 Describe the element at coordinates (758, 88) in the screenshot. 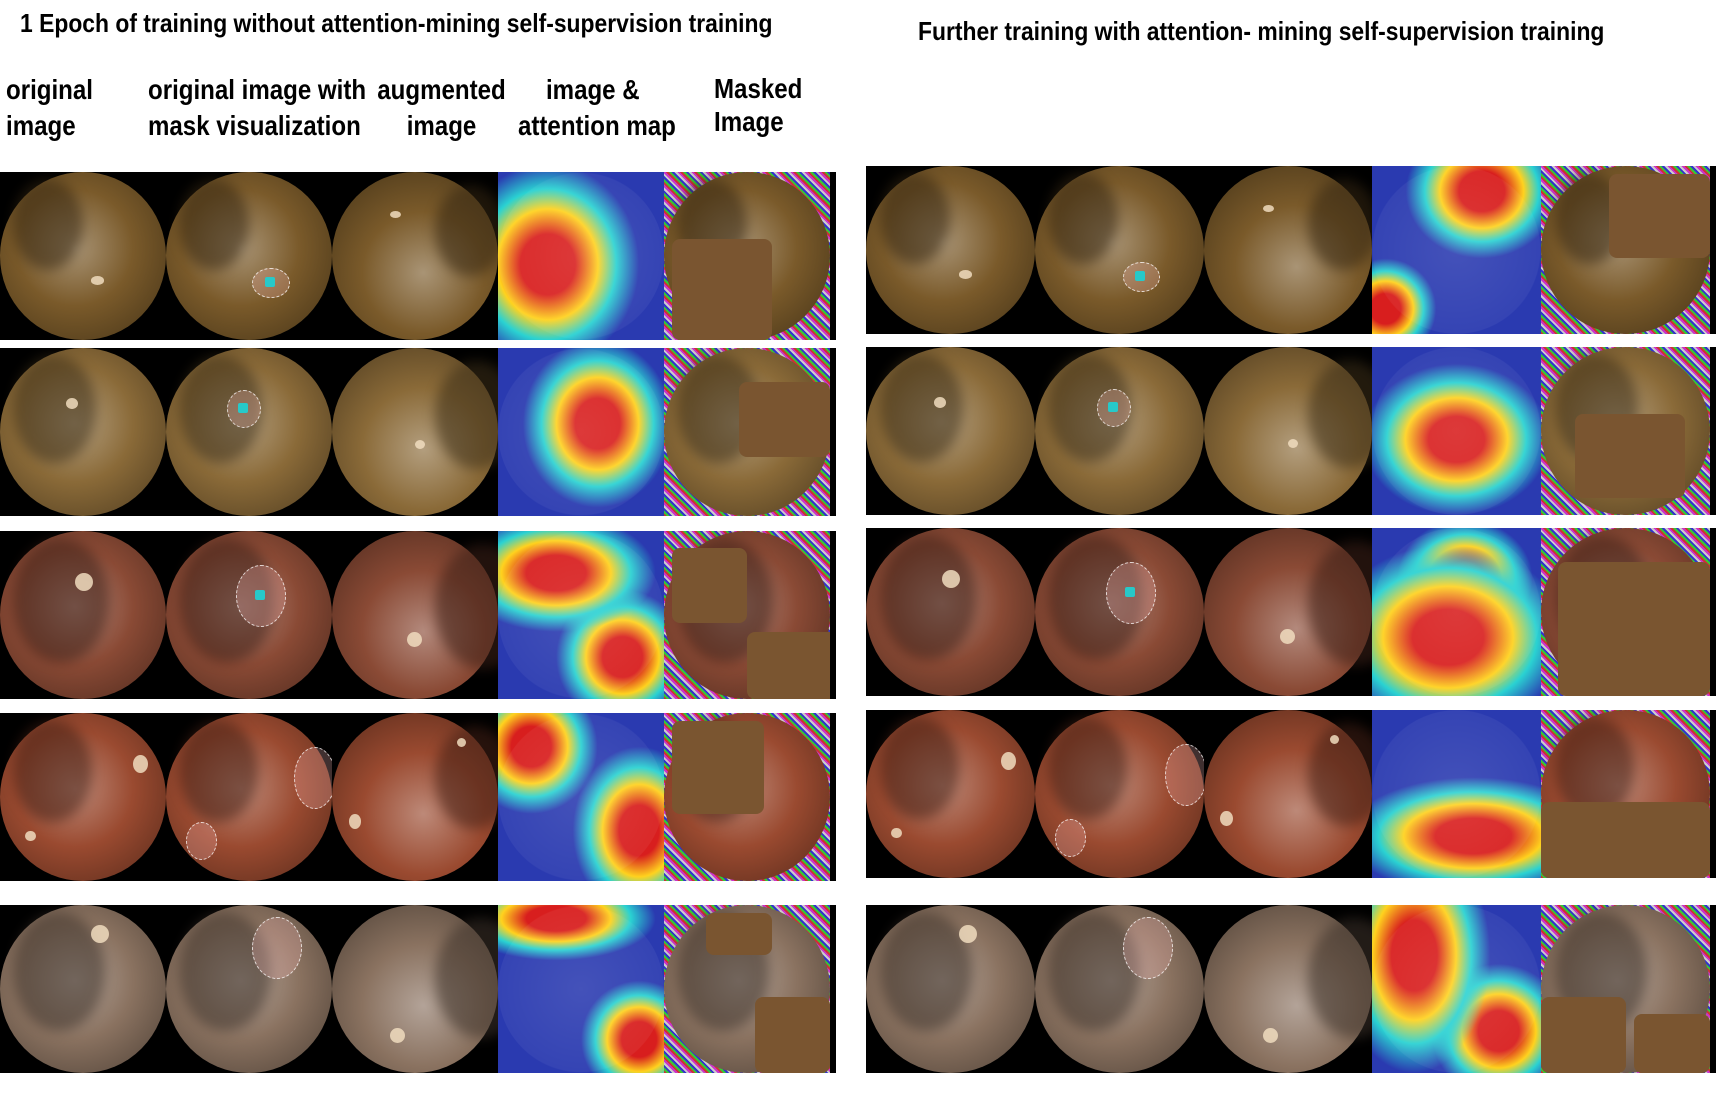

I see `col-label-line: Masked` at that location.